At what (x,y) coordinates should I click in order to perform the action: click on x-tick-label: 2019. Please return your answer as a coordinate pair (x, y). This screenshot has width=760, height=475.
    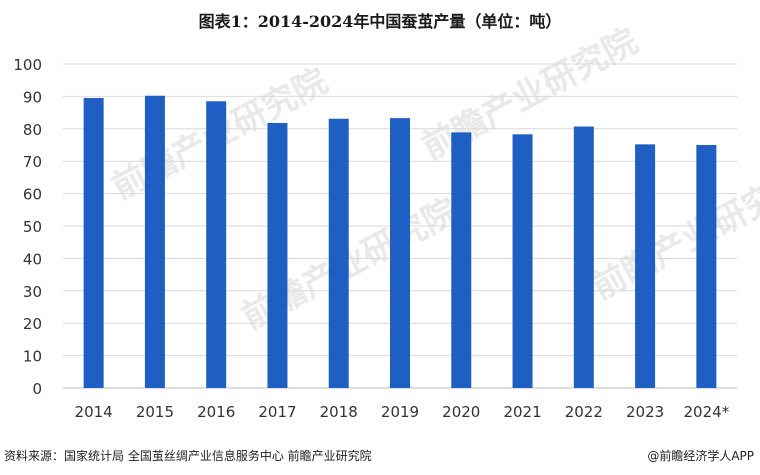
    Looking at the image, I should click on (400, 412).